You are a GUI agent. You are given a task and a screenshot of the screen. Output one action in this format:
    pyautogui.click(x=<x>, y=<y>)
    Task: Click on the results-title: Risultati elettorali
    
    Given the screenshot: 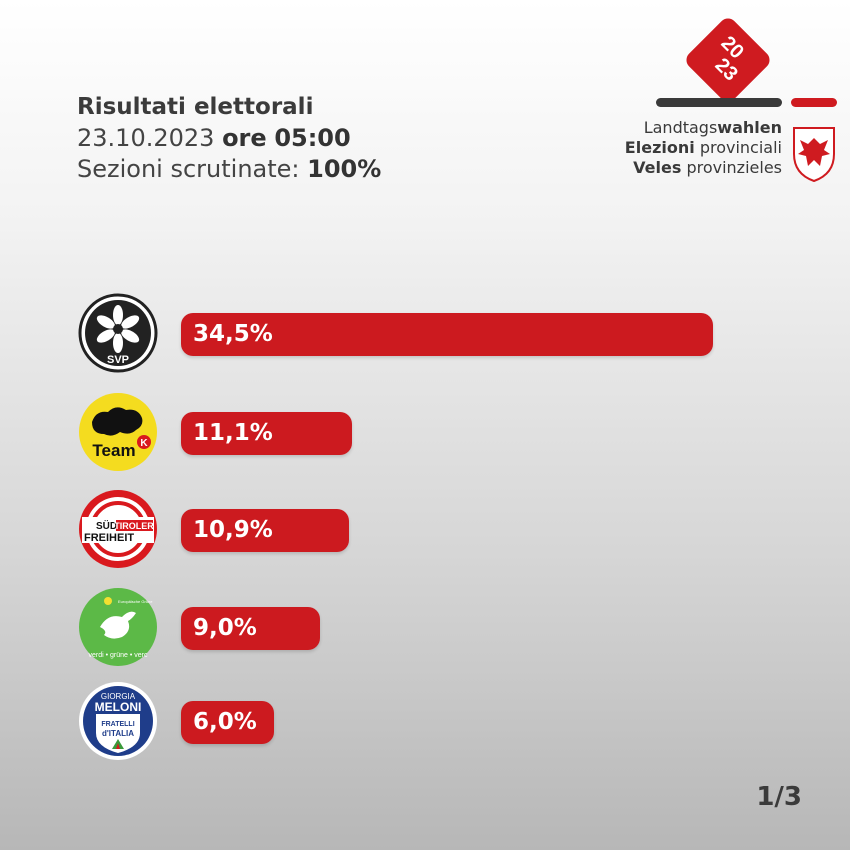 What is the action you would take?
    pyautogui.click(x=195, y=107)
    